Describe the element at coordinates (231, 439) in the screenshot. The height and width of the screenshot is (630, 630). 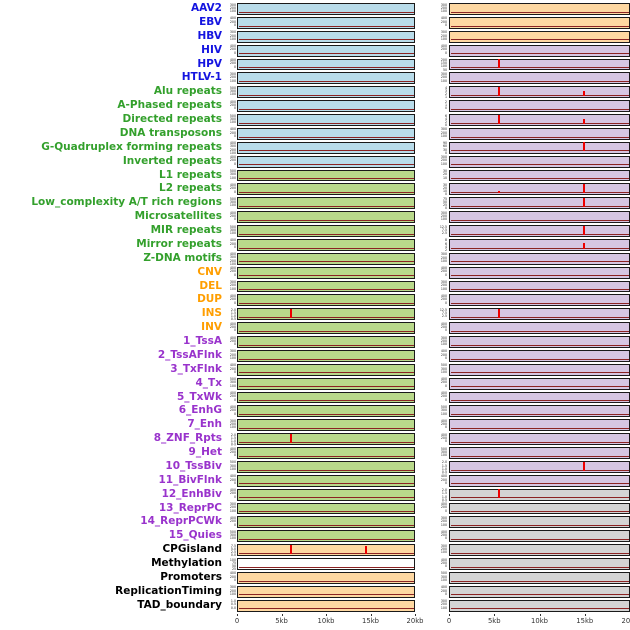
I see `y-axis-ticks-left: 2.01.51.00.50.0` at that location.